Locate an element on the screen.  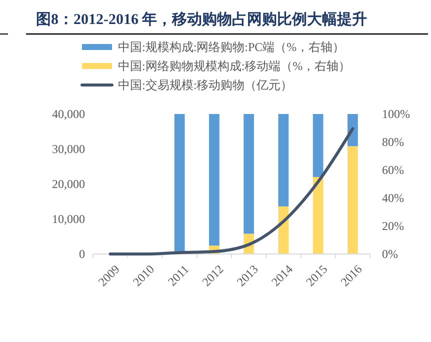
y-tick-label: 10,000 is located at coordinates (68, 219).